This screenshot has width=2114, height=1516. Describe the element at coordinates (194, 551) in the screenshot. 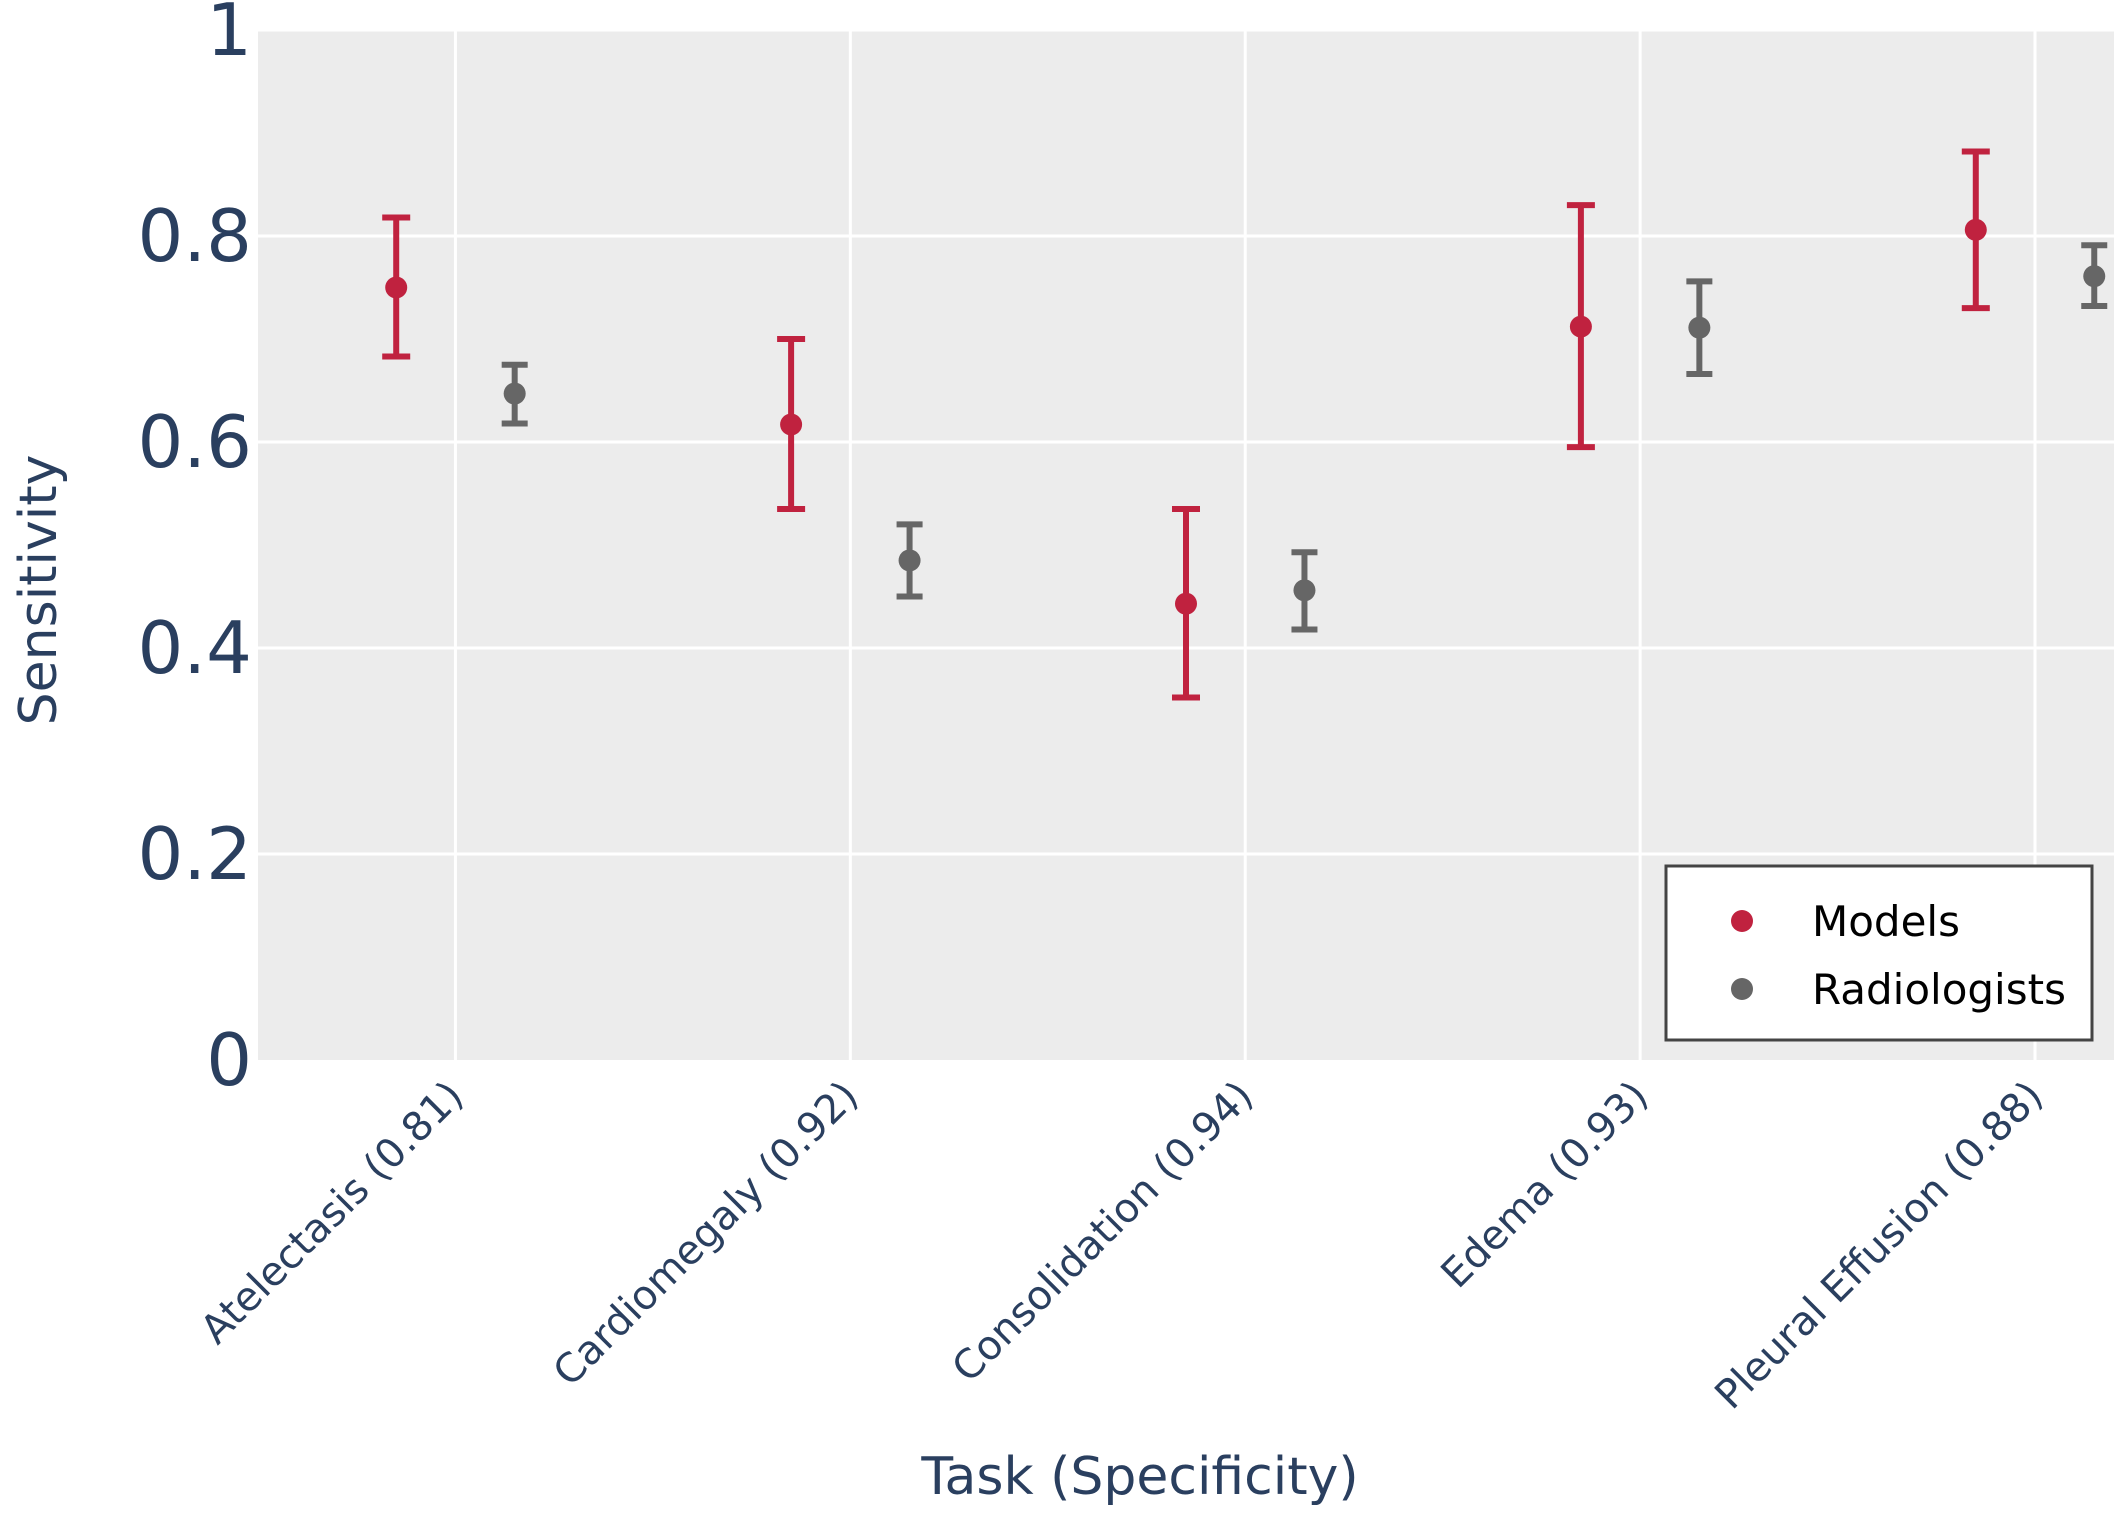

I see `y-axis-ticks: 0 0.2 0.4 0.6 0.8 1` at that location.